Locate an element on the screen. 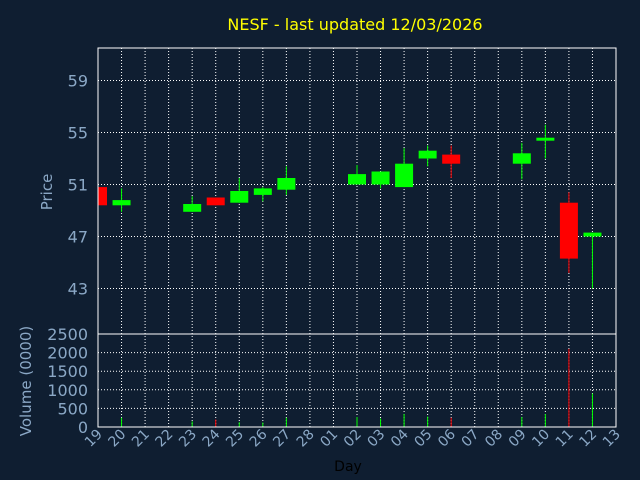 This screenshot has height=480, width=640. x-tick-label: 10 is located at coordinates (541, 439).